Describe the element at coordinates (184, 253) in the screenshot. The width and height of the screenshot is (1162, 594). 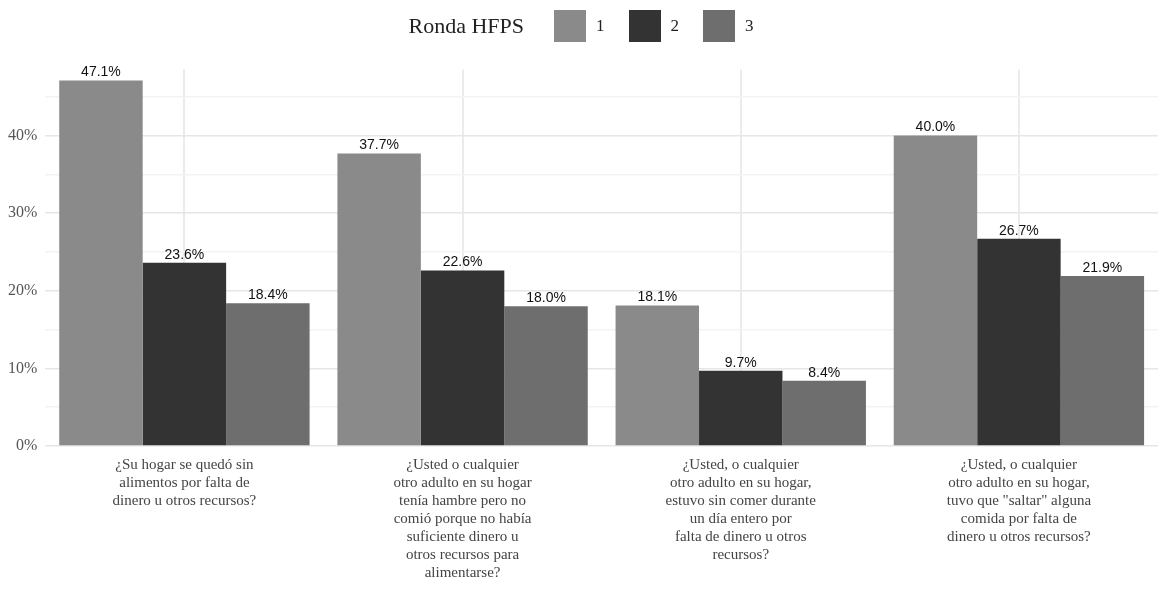
I see `data-label: 23.6%` at that location.